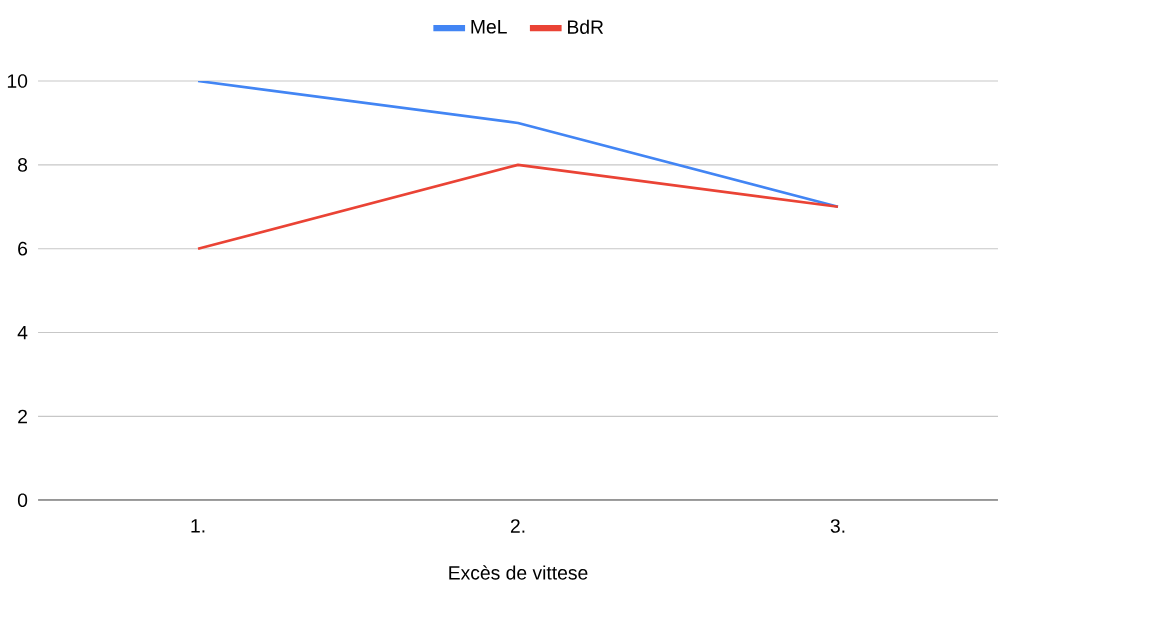 This screenshot has height=622, width=1158. Describe the element at coordinates (23, 165) in the screenshot. I see `y-tick-label: 8` at that location.